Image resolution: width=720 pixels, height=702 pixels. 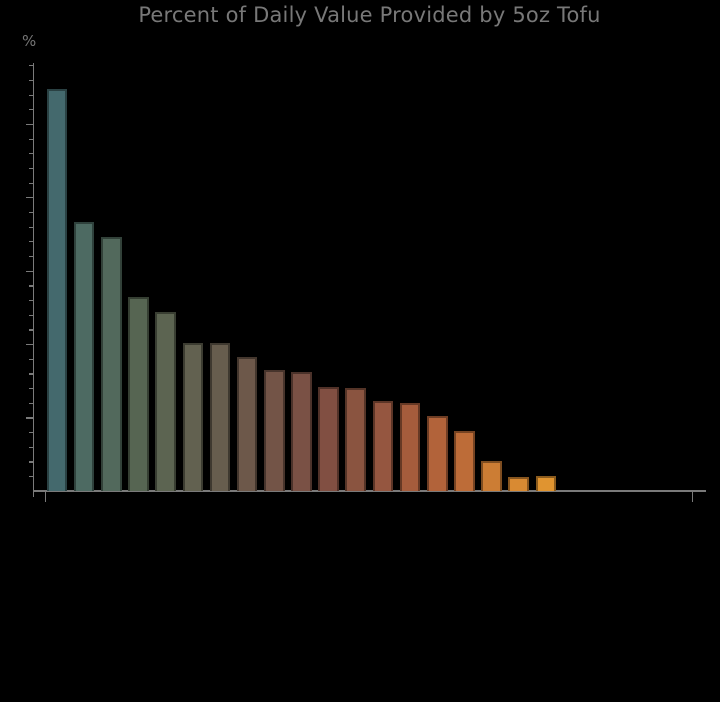 I want to click on y-axis-unit-label: %, so click(x=29, y=41).